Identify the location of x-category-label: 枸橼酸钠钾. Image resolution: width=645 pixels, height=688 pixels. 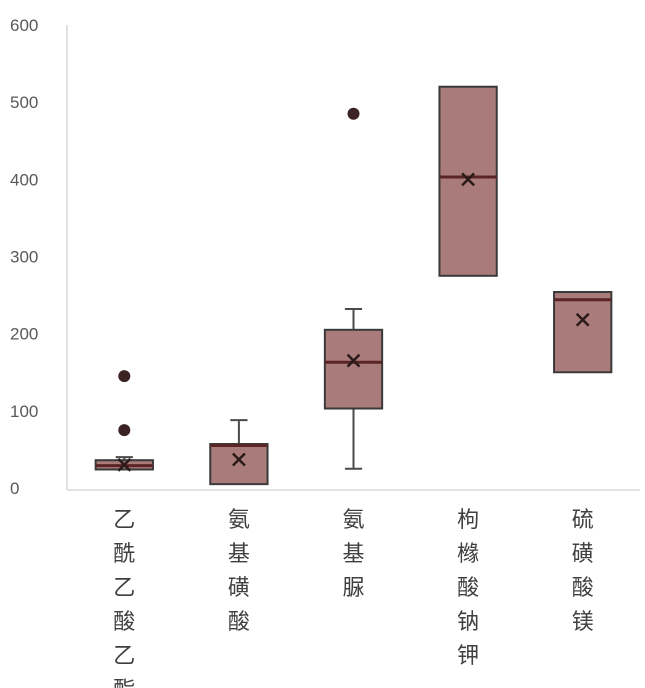
(468, 588).